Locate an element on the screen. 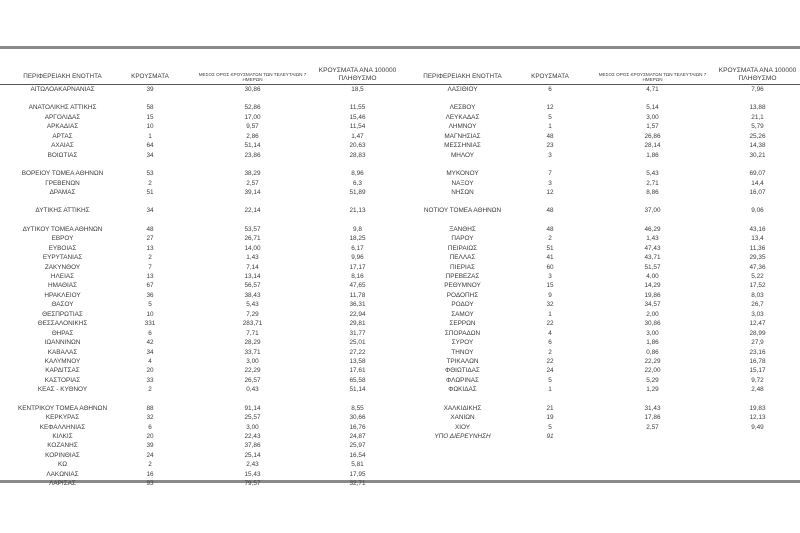 Image resolution: width=800 pixels, height=533 pixels. table-row: ΧΑΛΚΙΔΙΚΗΣ 21 31,43 19,83 is located at coordinates (600, 408).